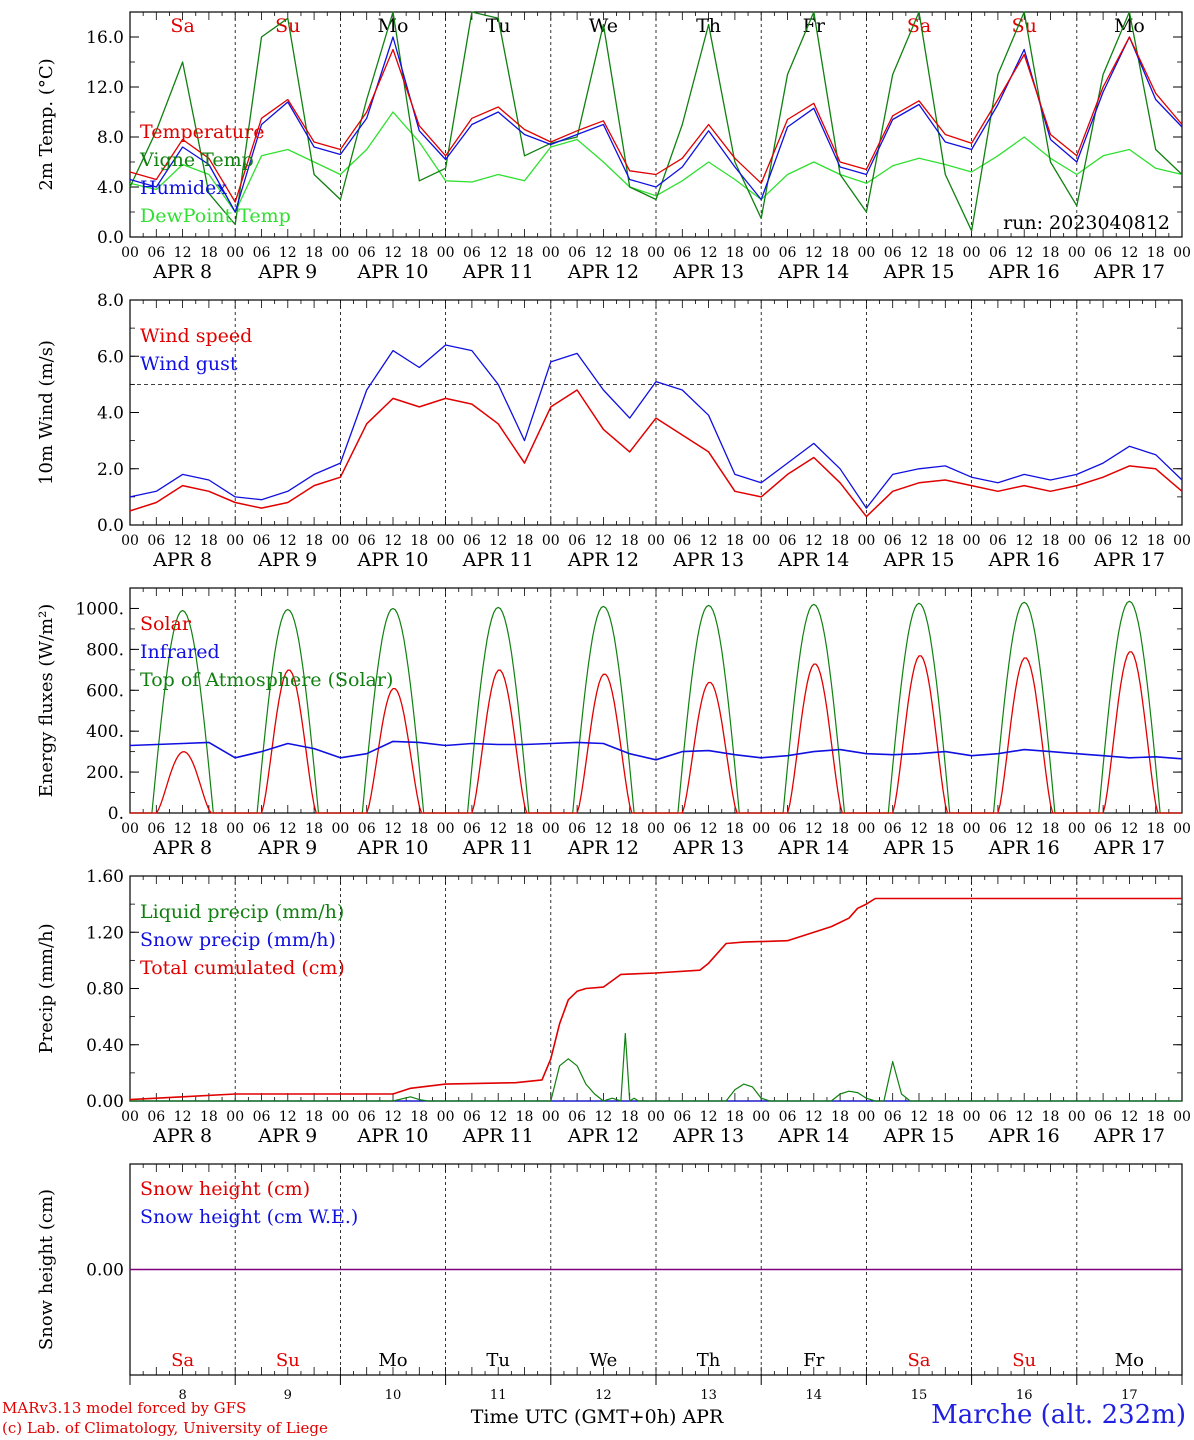  What do you see at coordinates (105, 1046) in the screenshot?
I see `y-tick-label: 0.40` at bounding box center [105, 1046].